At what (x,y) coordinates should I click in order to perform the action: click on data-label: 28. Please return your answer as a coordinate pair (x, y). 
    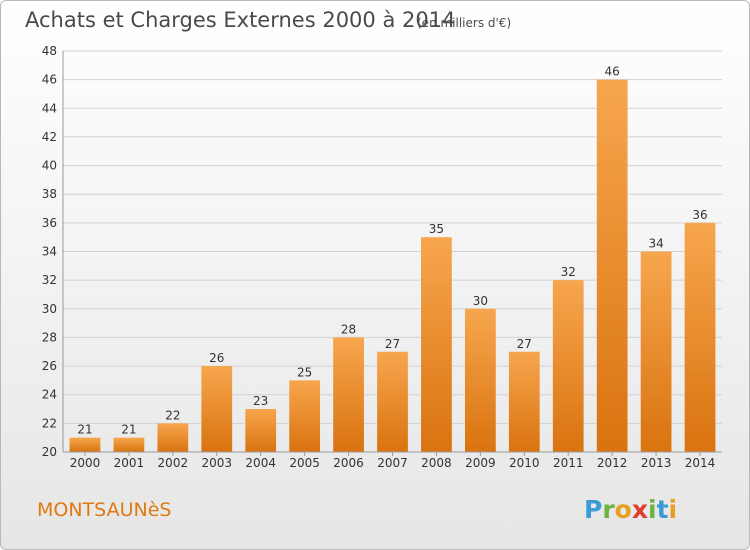
    Looking at the image, I should click on (348, 329).